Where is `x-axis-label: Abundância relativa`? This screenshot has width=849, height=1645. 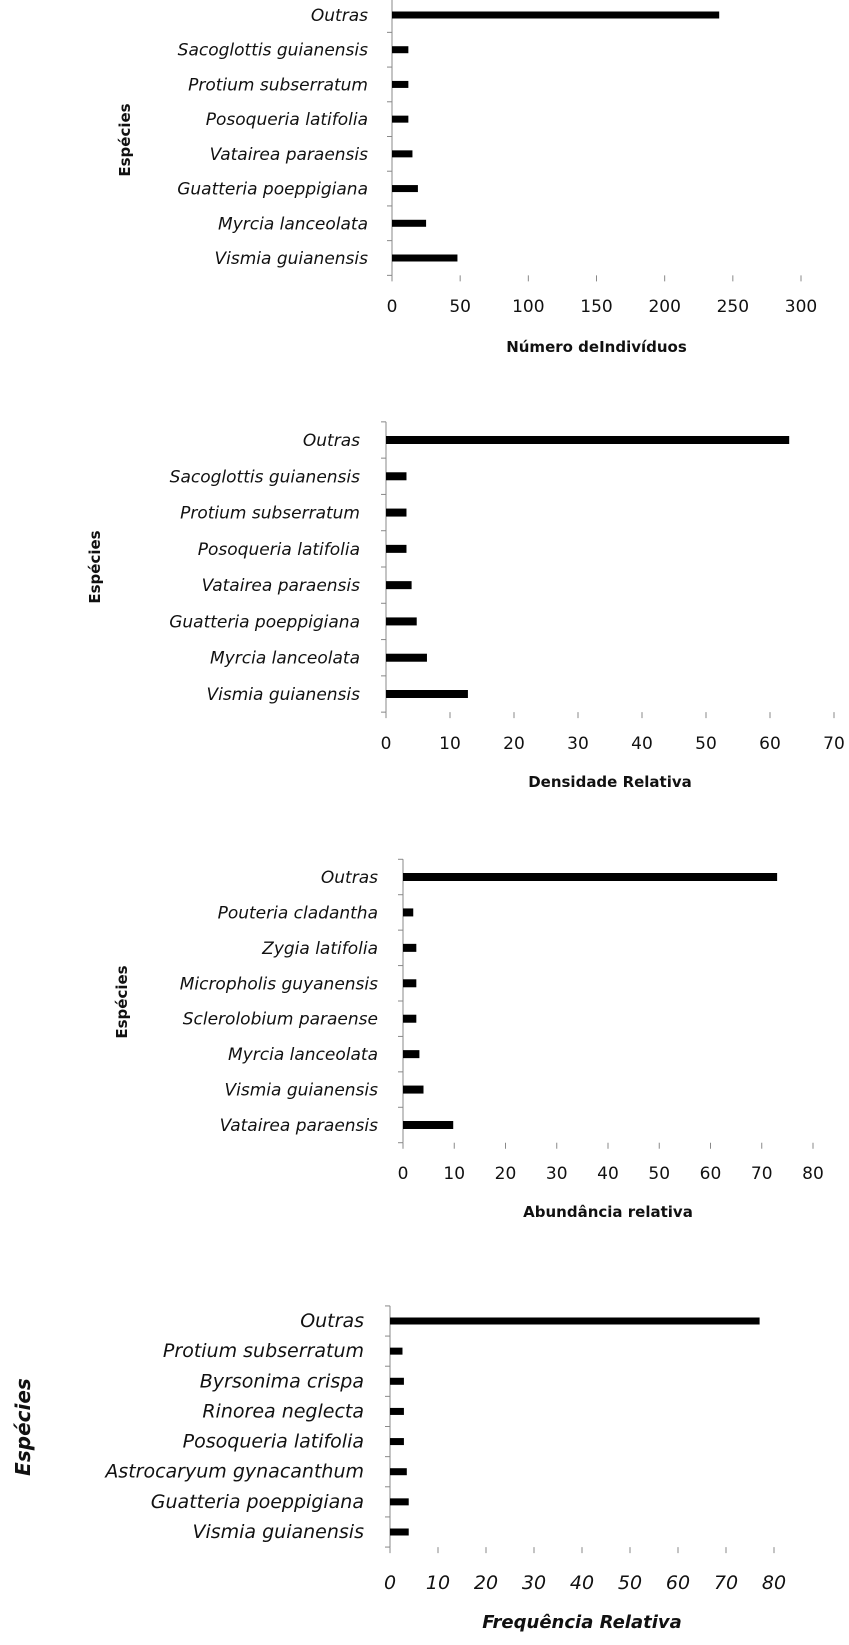
x-axis-label: Abundância relativa is located at coordinates (608, 1212).